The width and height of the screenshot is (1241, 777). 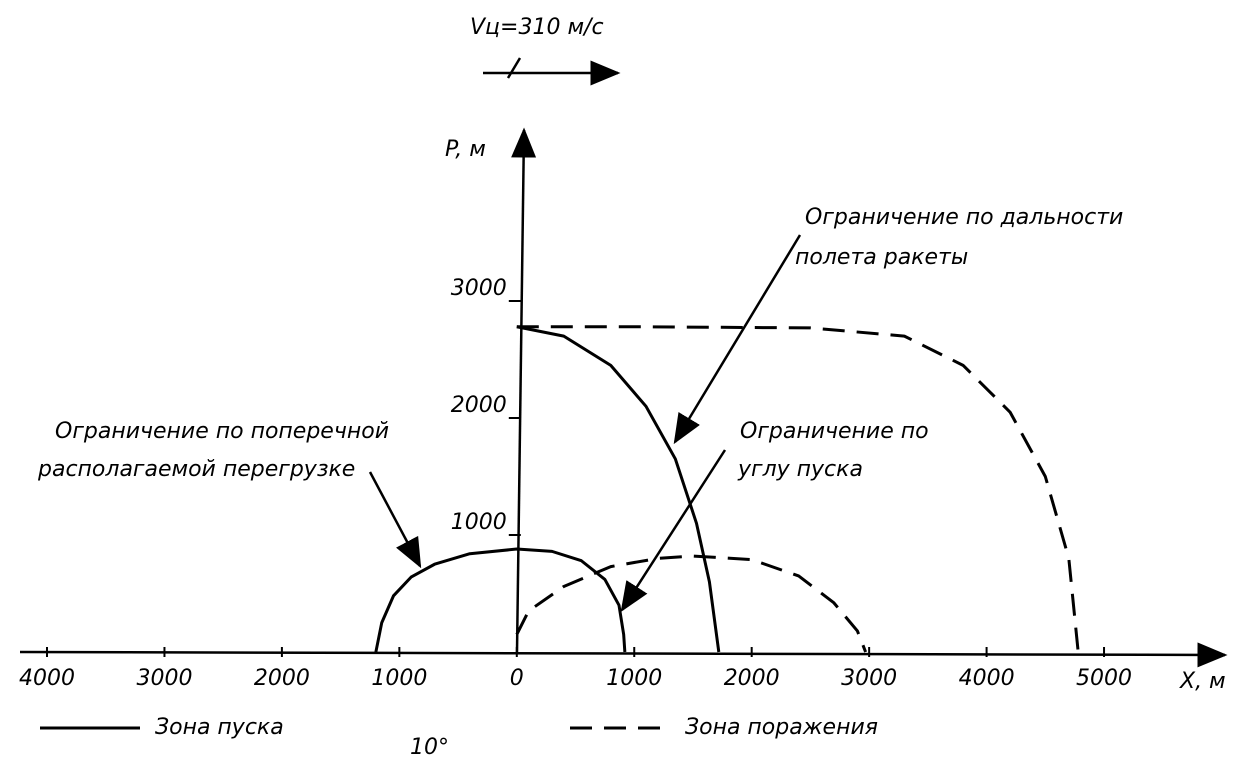 What do you see at coordinates (479, 522) in the screenshot?
I see `y-tick-label: 1000` at bounding box center [479, 522].